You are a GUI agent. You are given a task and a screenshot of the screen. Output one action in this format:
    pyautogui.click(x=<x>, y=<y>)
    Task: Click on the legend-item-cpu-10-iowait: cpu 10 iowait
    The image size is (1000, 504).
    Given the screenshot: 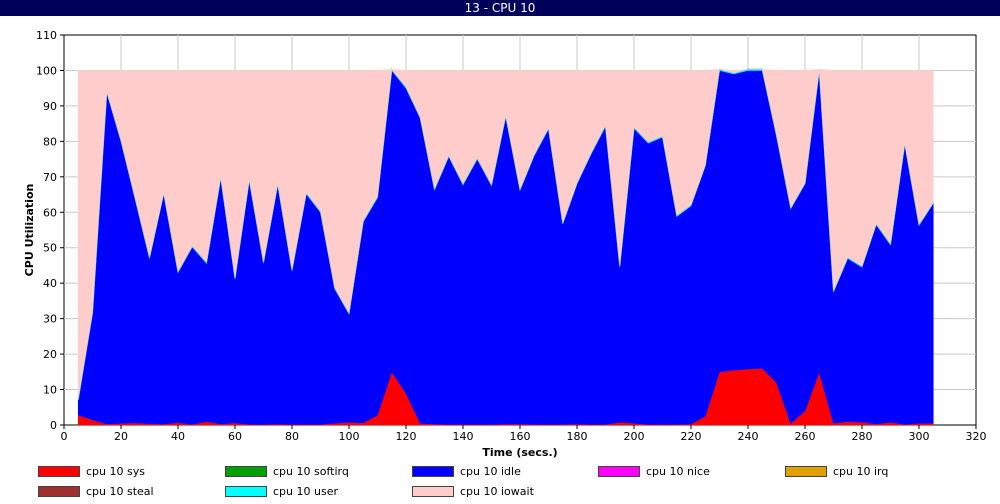 What is the action you would take?
    pyautogui.click(x=473, y=492)
    